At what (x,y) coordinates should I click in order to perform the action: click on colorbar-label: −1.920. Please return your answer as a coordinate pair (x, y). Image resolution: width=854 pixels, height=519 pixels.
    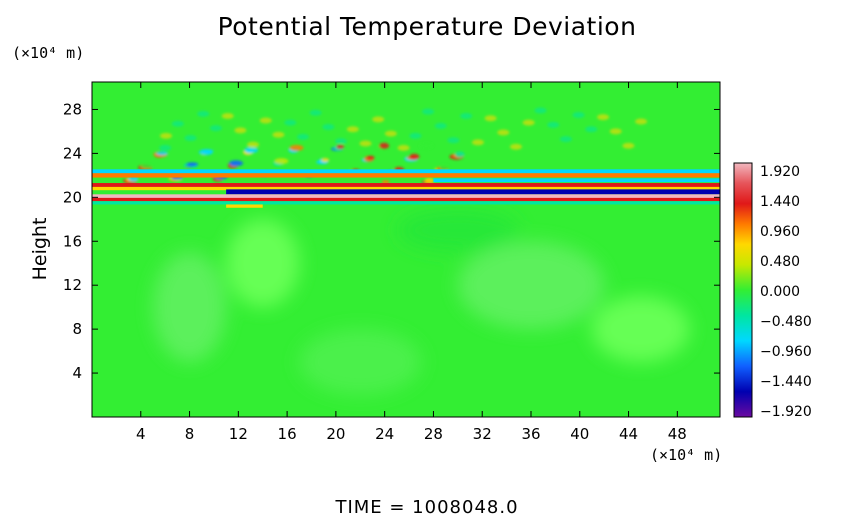
    Looking at the image, I should click on (786, 412).